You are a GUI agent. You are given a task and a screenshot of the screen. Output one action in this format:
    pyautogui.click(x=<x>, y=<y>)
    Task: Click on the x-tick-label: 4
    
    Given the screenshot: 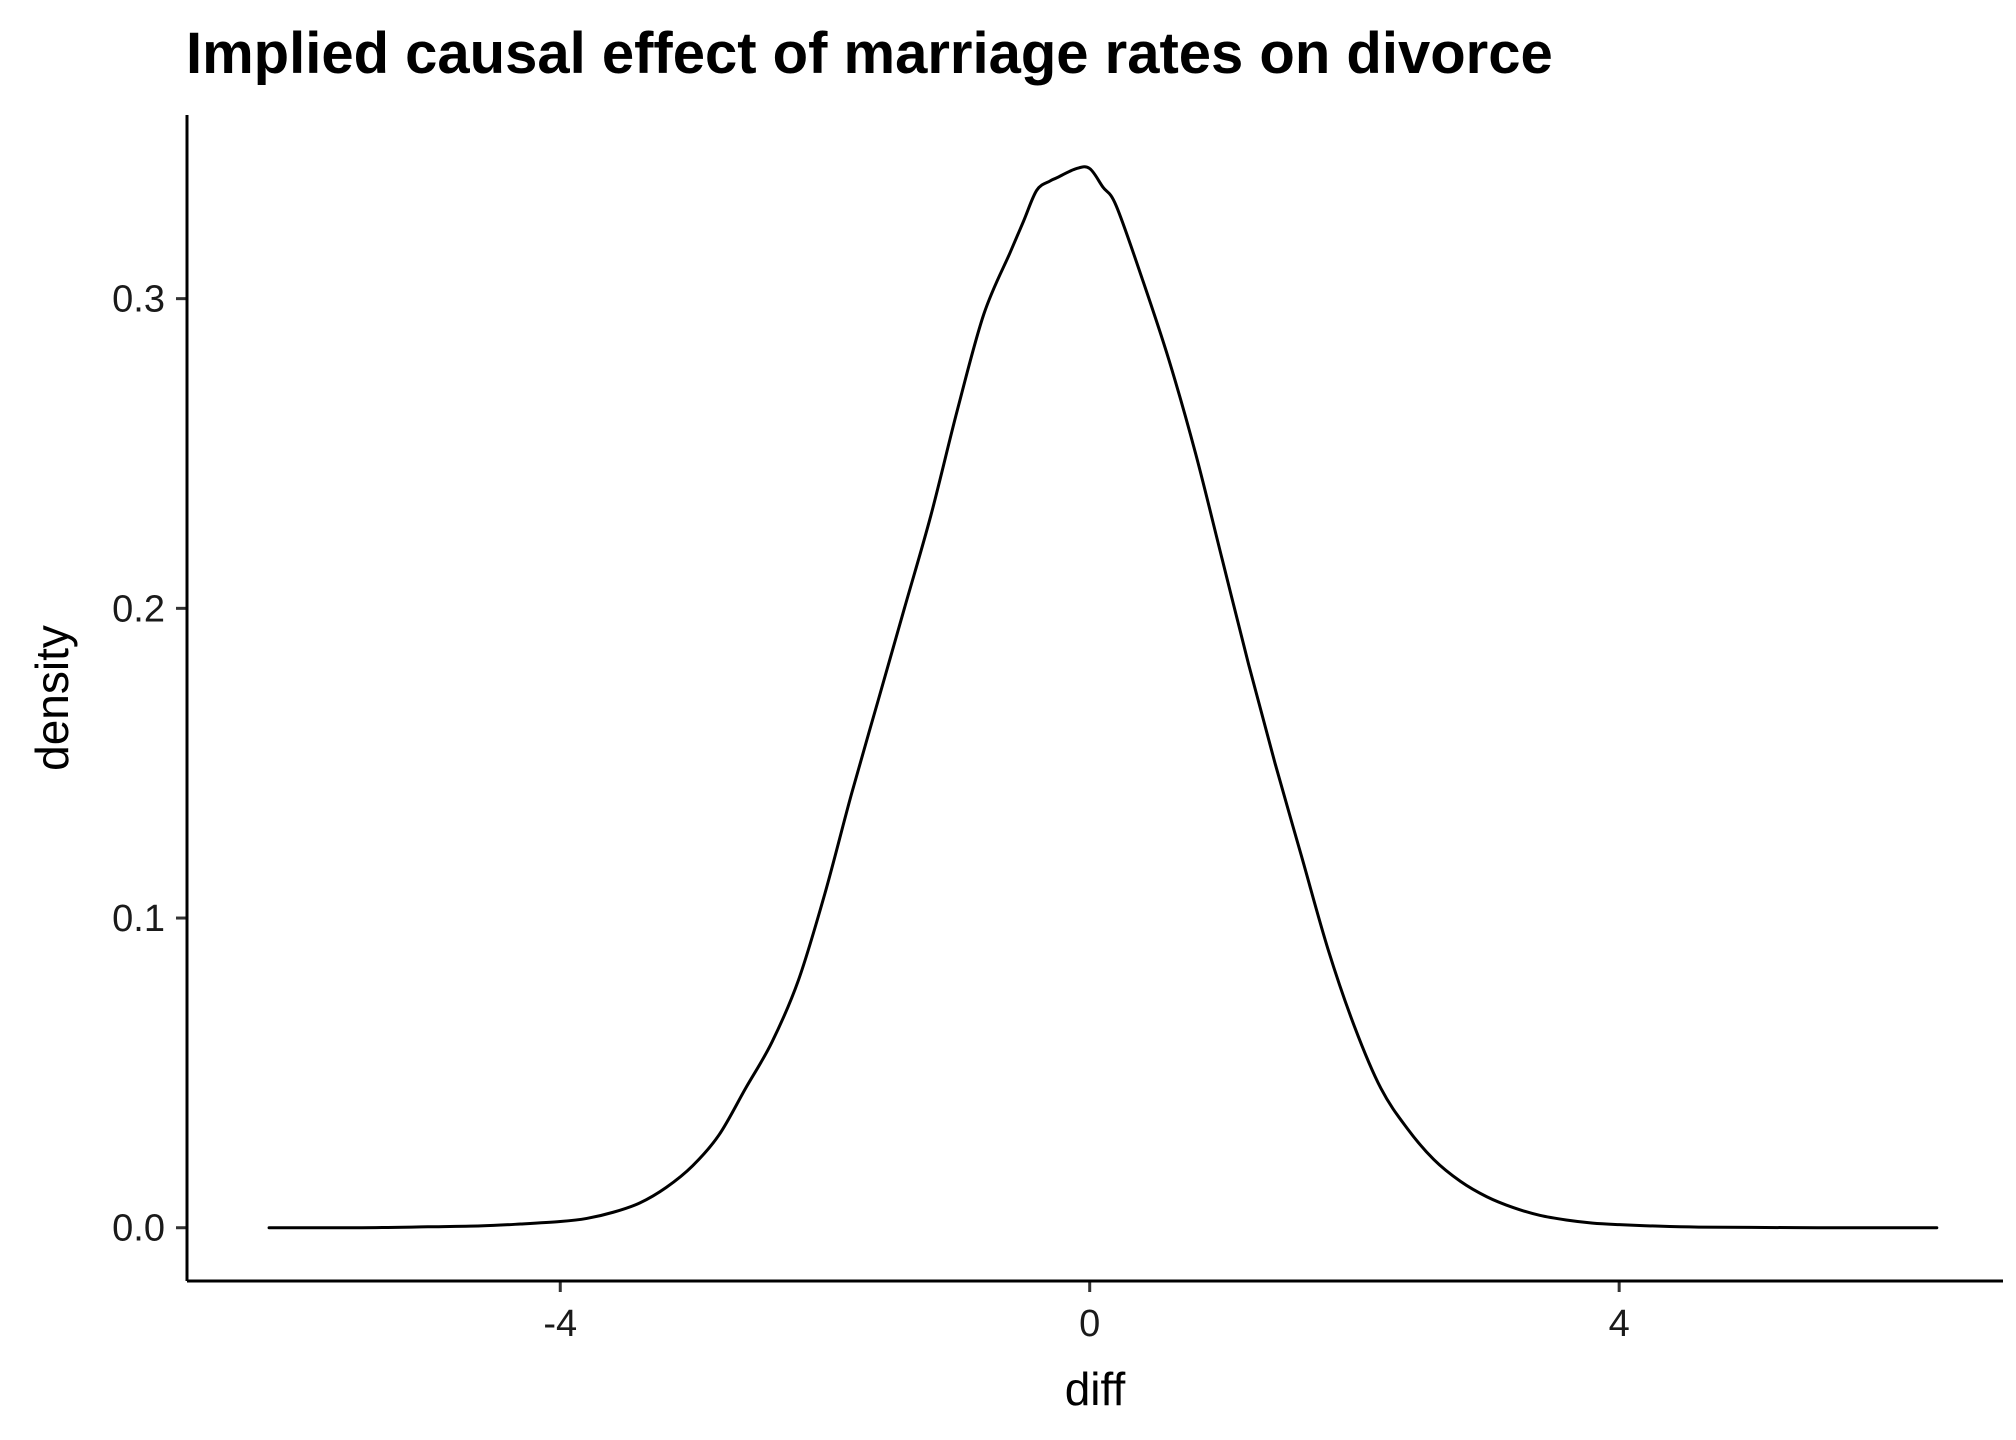 What is the action you would take?
    pyautogui.click(x=1619, y=1324)
    